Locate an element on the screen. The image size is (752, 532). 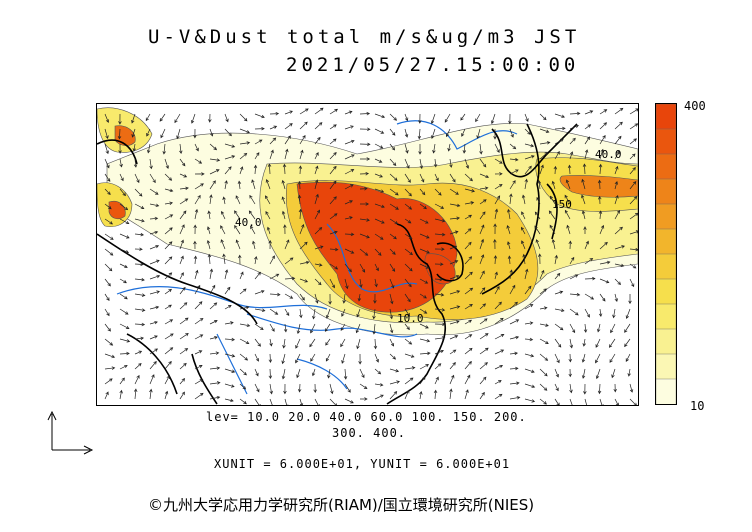
contour-label-150-japan: 150 is located at coordinates (562, 204).